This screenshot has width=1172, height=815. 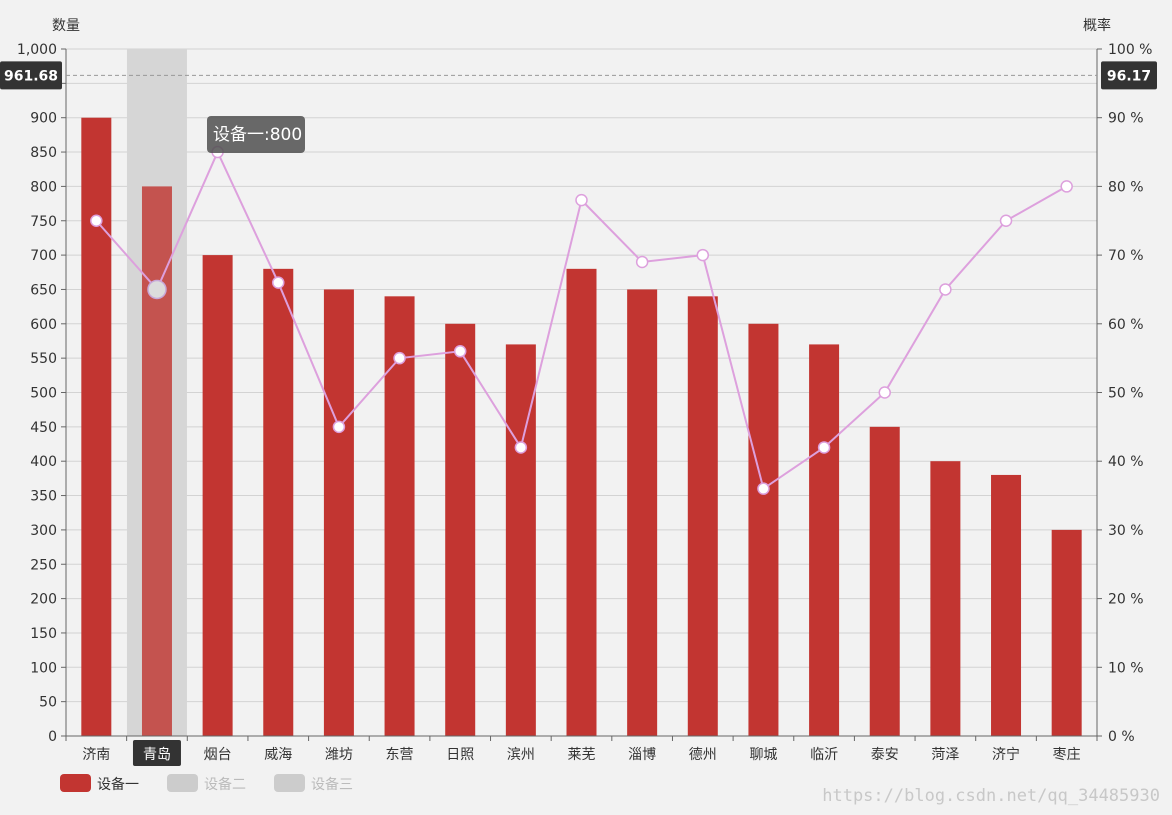 What do you see at coordinates (43, 256) in the screenshot?
I see `y-left-tick-label: 700` at bounding box center [43, 256].